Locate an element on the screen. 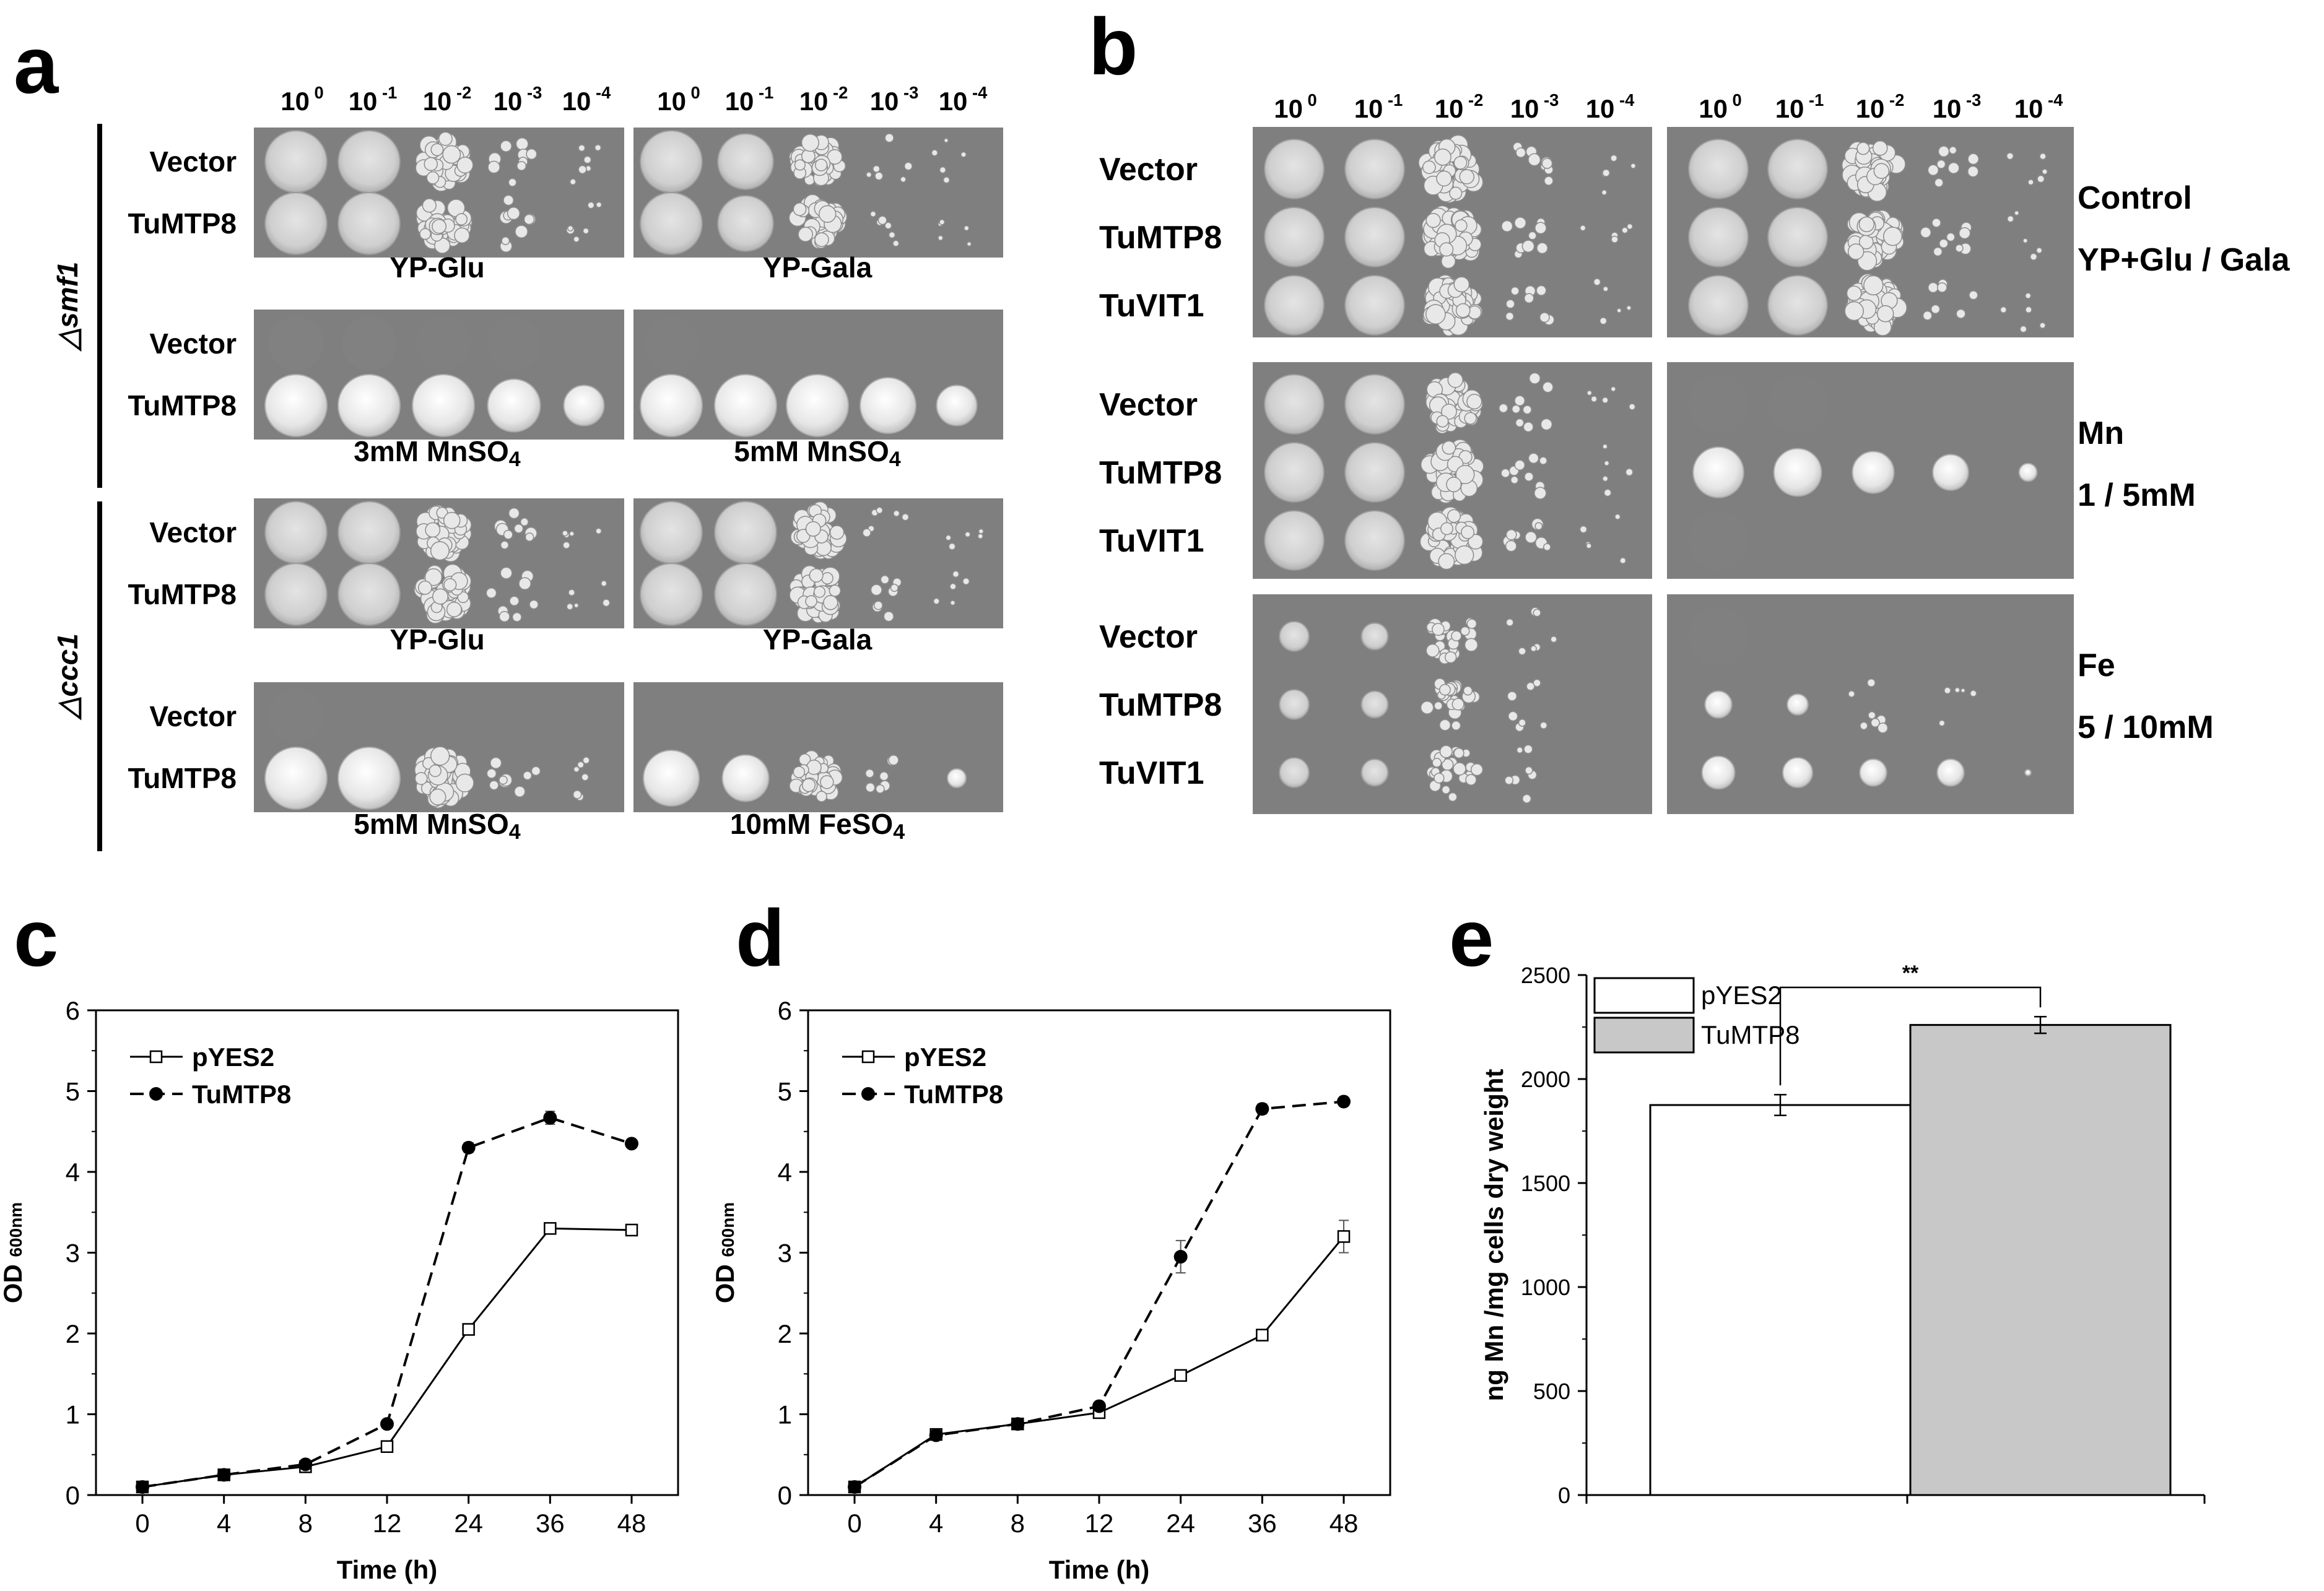 This screenshot has height=1591, width=2324. c-ytick-label: 0 is located at coordinates (73, 1495).